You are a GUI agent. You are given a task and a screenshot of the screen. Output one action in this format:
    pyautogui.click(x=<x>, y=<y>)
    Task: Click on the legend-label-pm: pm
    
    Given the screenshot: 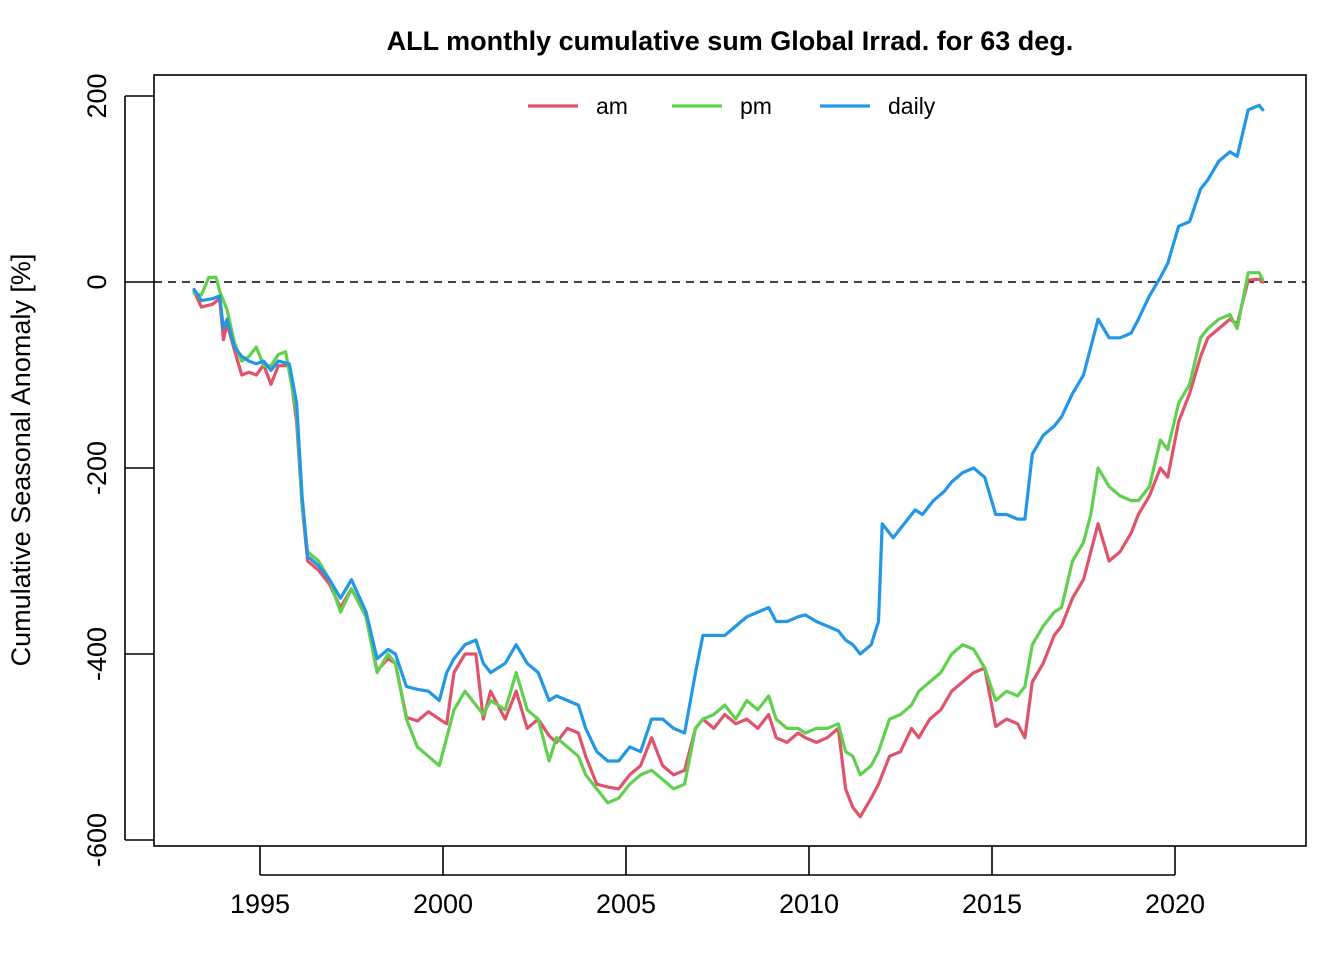 What is the action you would take?
    pyautogui.click(x=756, y=106)
    